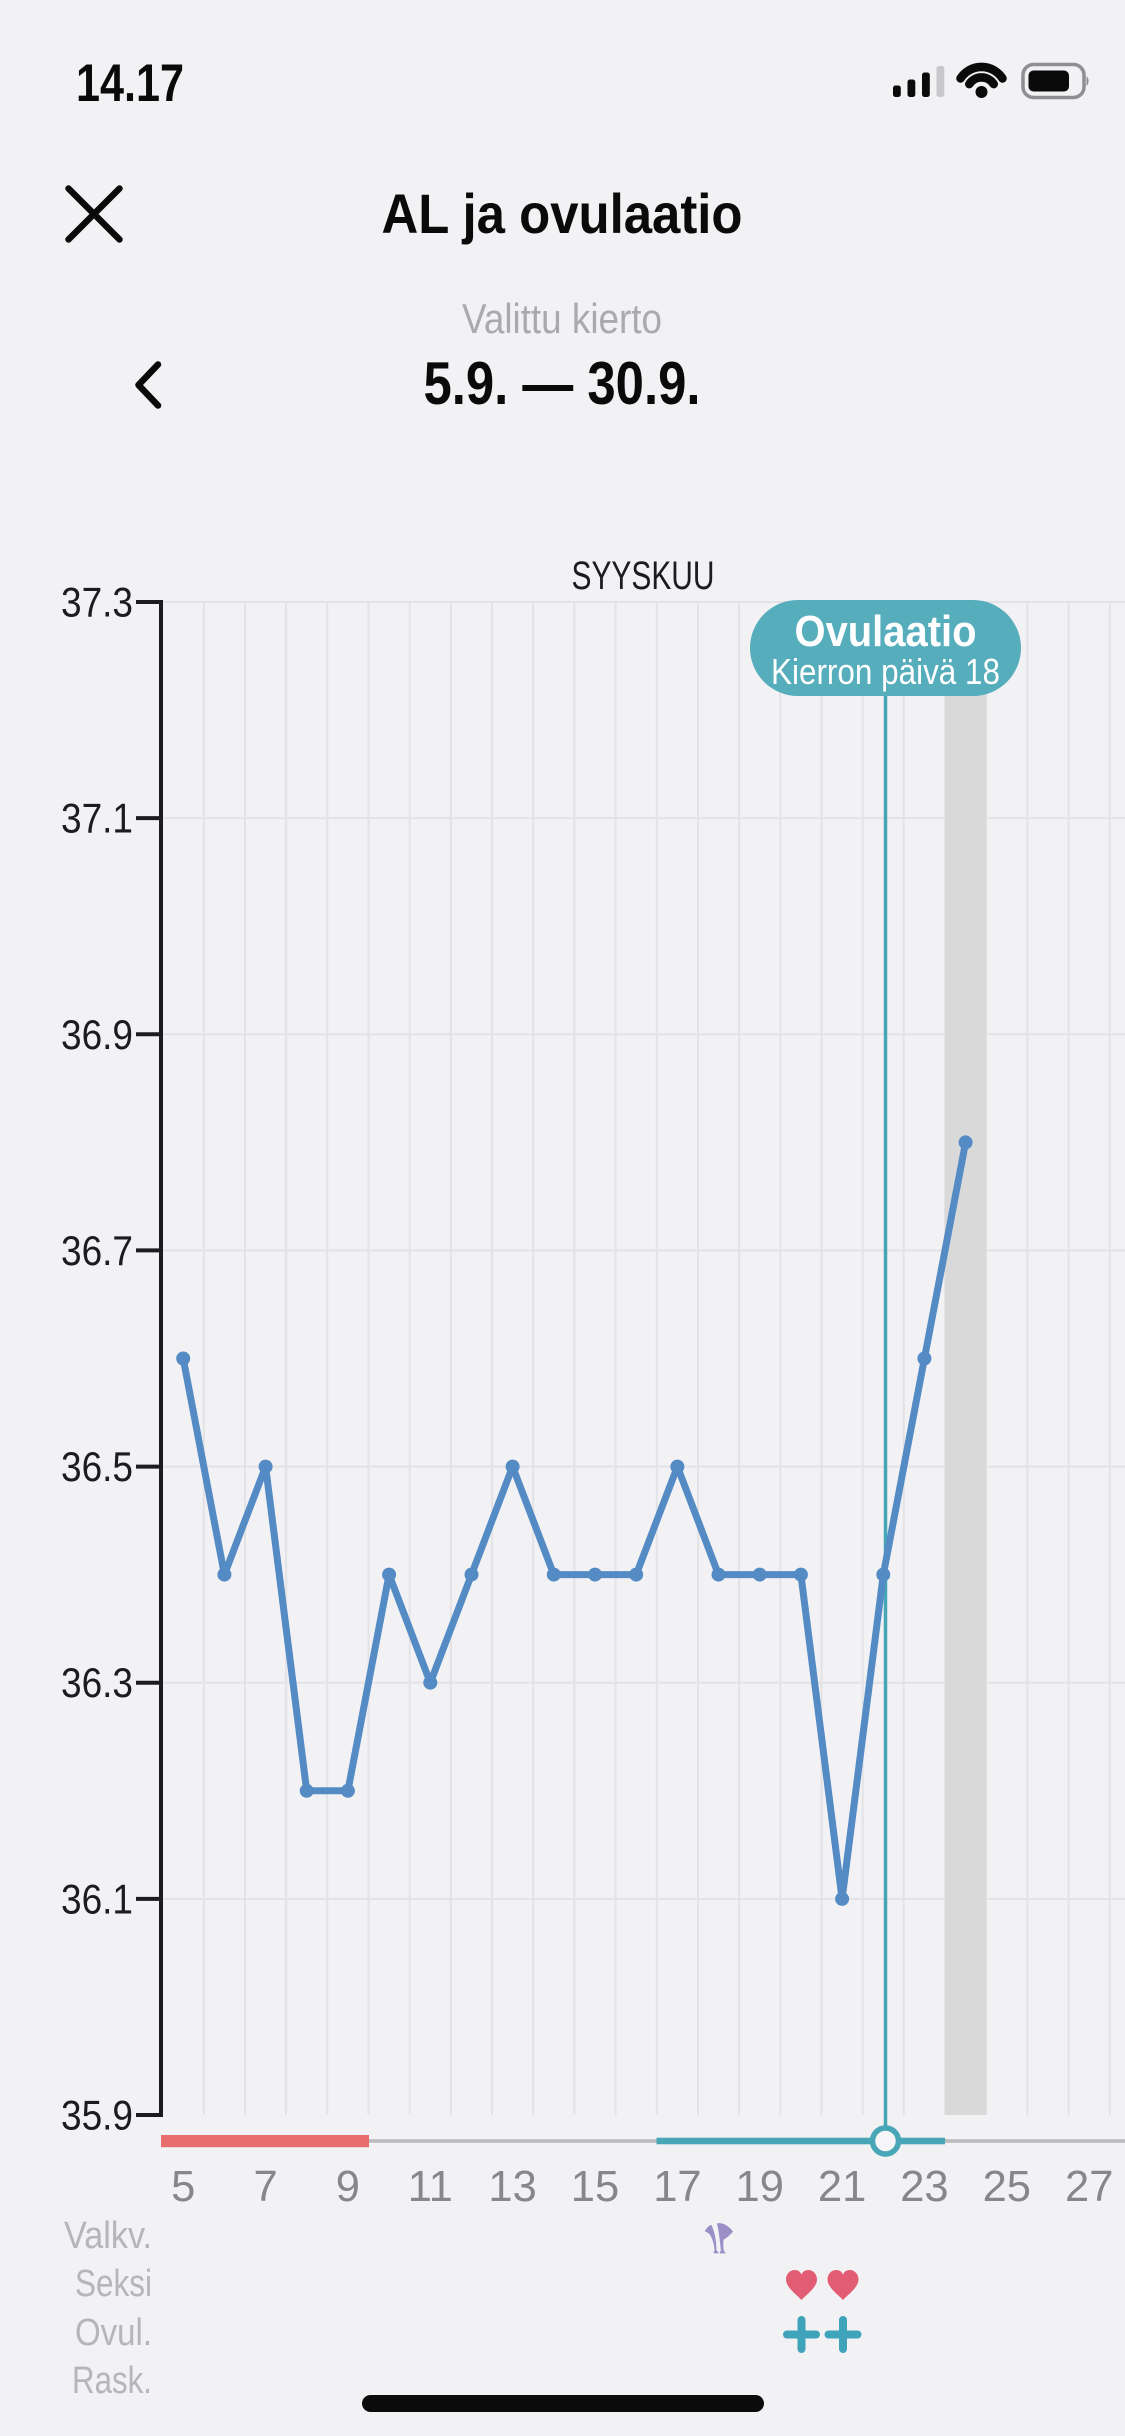  I want to click on svg-text: 17, so click(677, 2187).